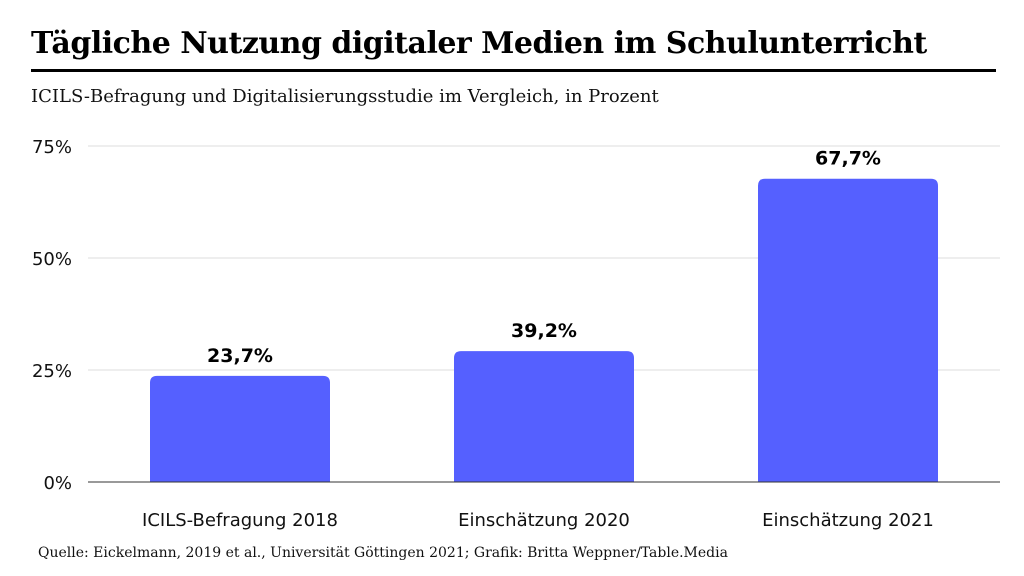  I want to click on category-label: ICILS-Befragung 2018, so click(240, 520).